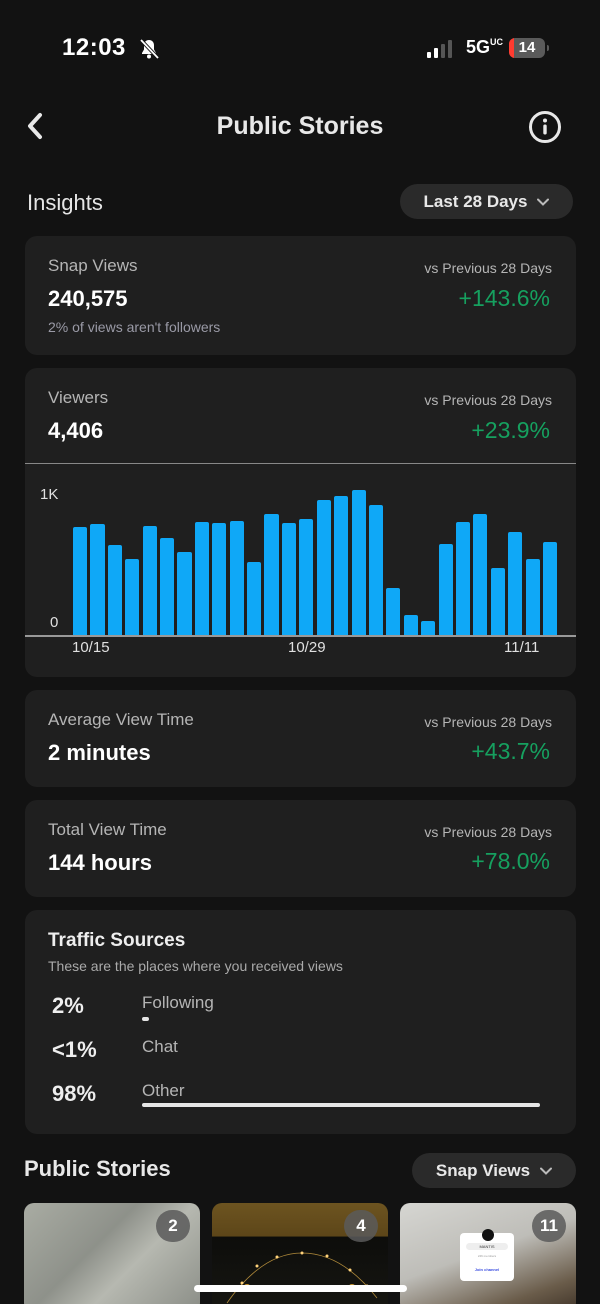  I want to click on traffic-source-name: Chat, so click(160, 1046).